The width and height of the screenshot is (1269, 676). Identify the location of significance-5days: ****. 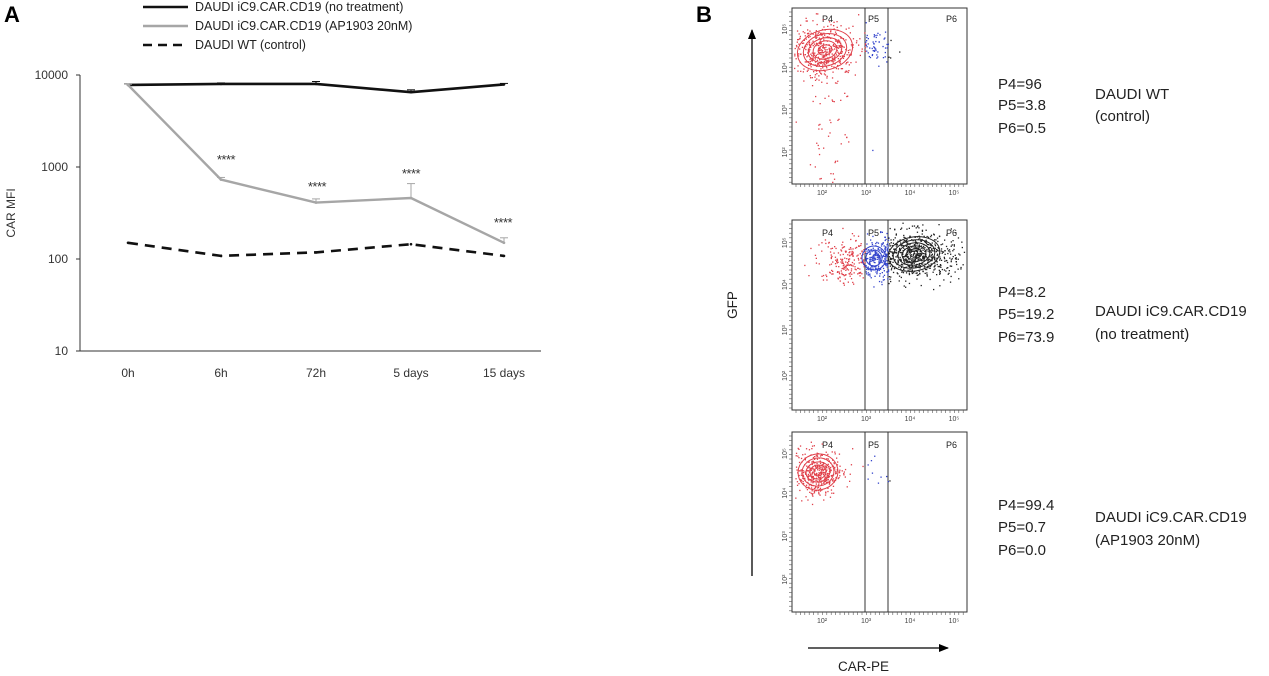
(411, 173).